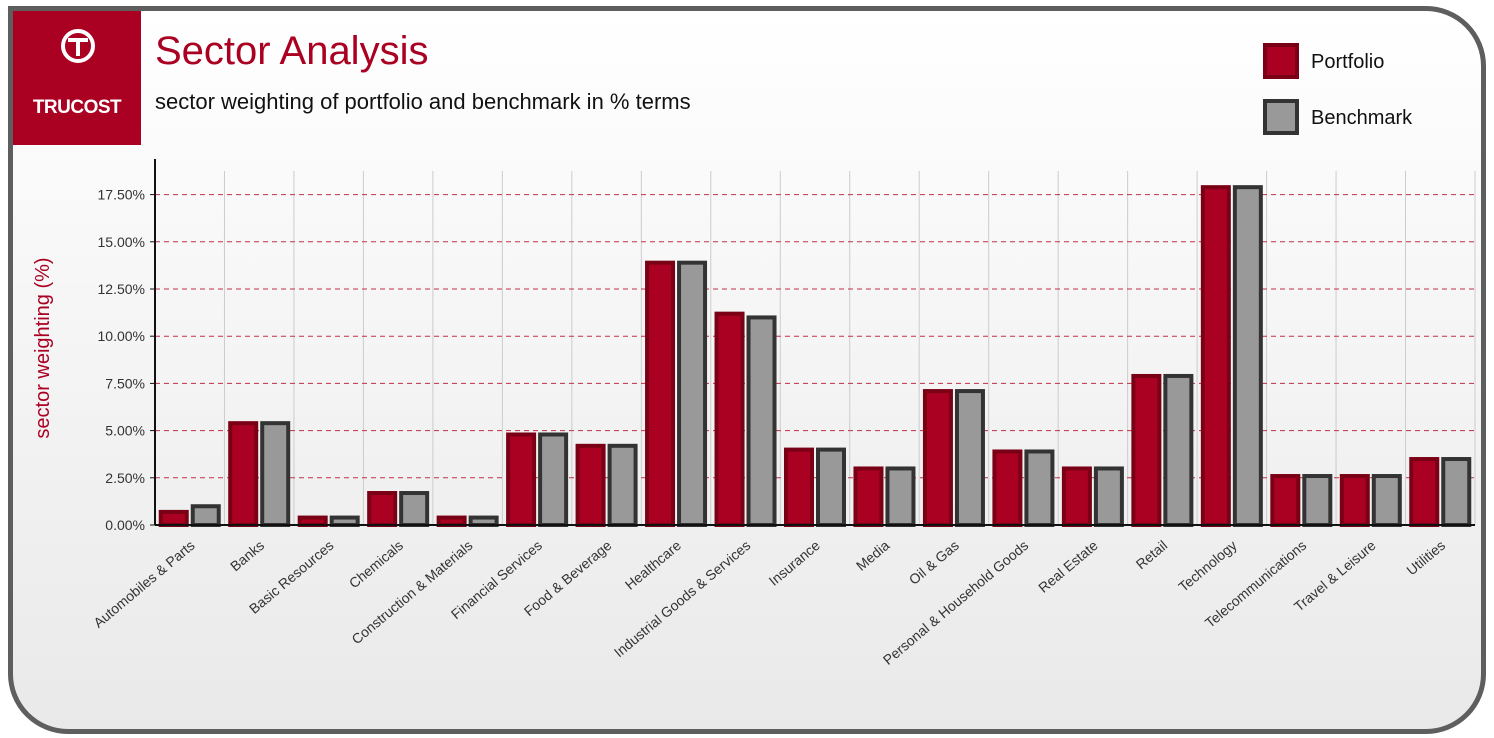  I want to click on x-tick-label: Chemicals, so click(376, 564).